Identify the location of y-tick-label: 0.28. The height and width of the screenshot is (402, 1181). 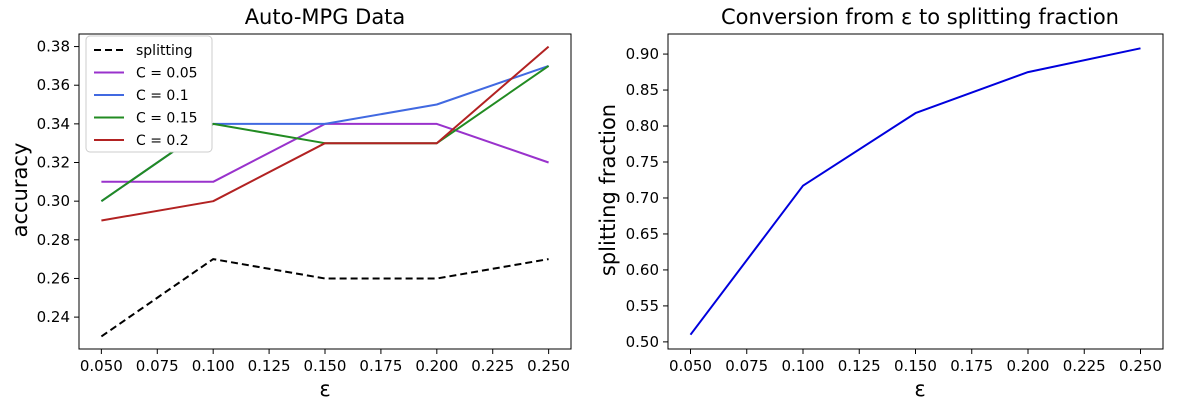
(53, 240).